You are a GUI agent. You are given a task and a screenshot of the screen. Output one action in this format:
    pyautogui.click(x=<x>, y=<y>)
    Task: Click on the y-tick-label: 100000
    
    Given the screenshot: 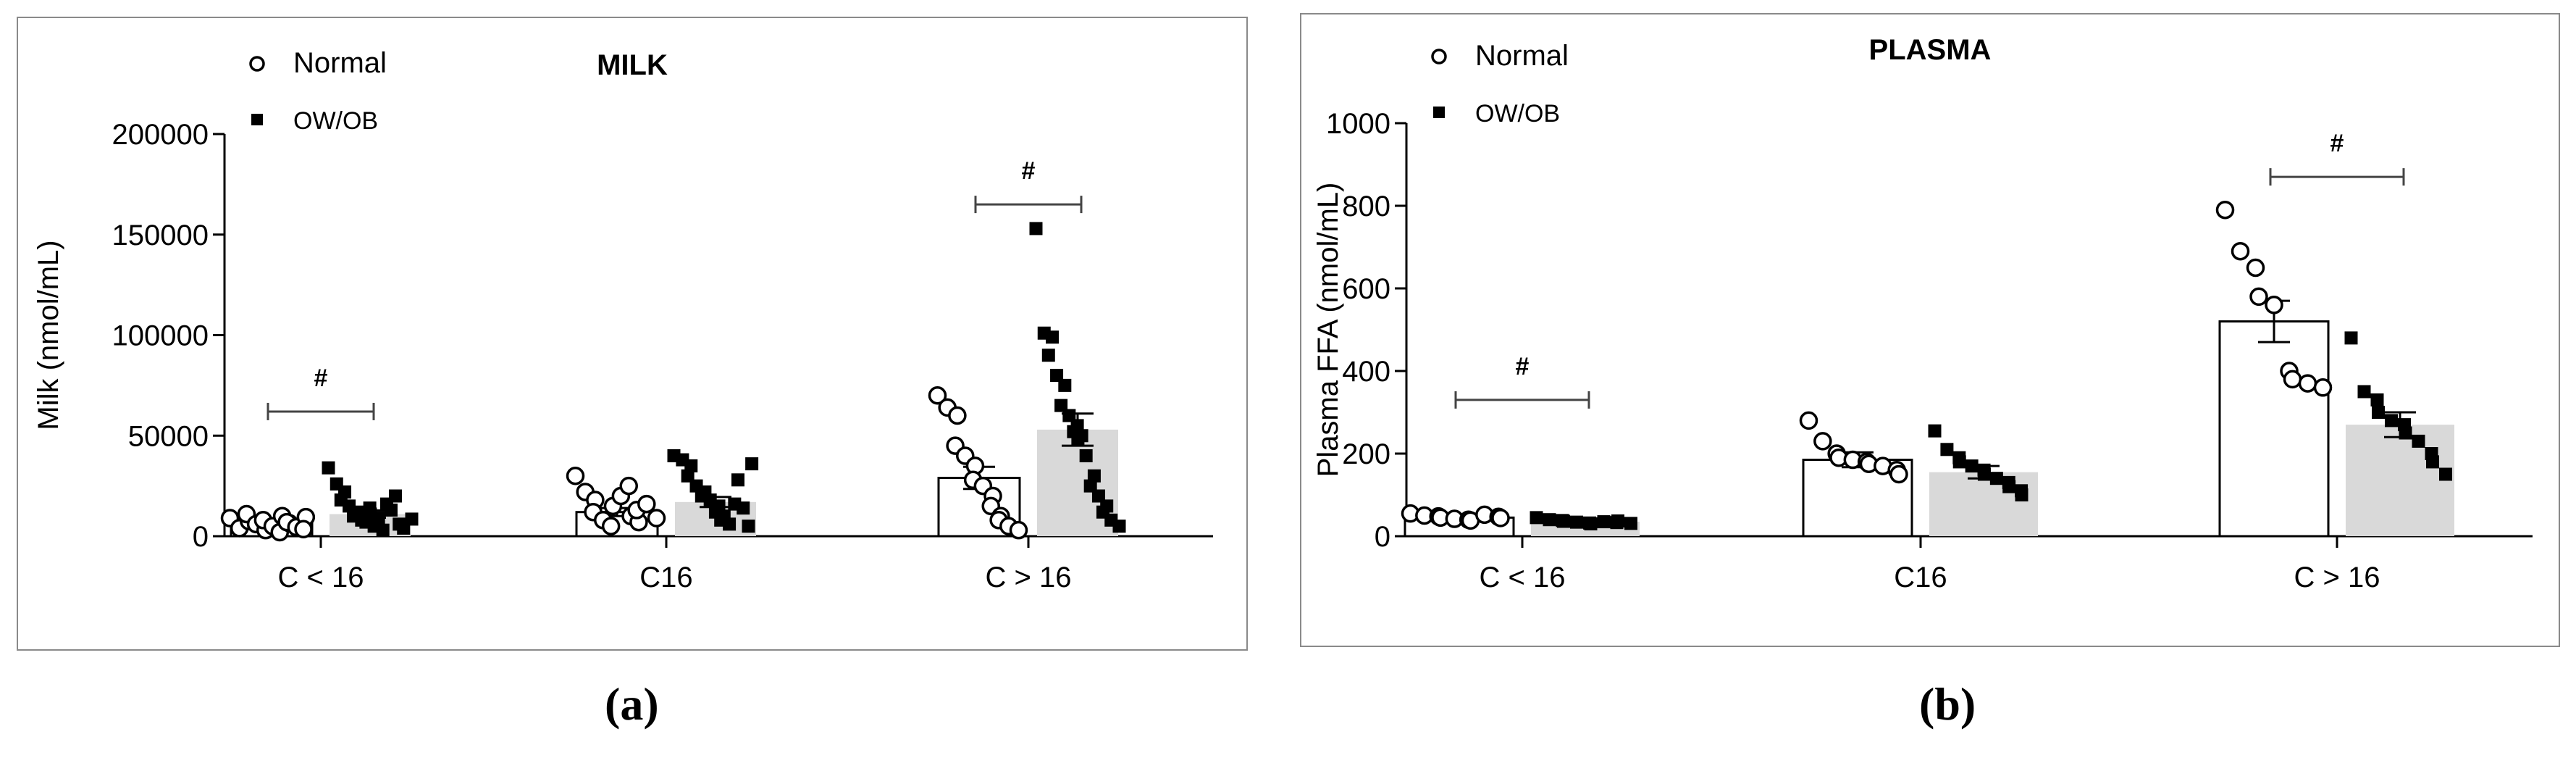 What is the action you would take?
    pyautogui.click(x=160, y=336)
    